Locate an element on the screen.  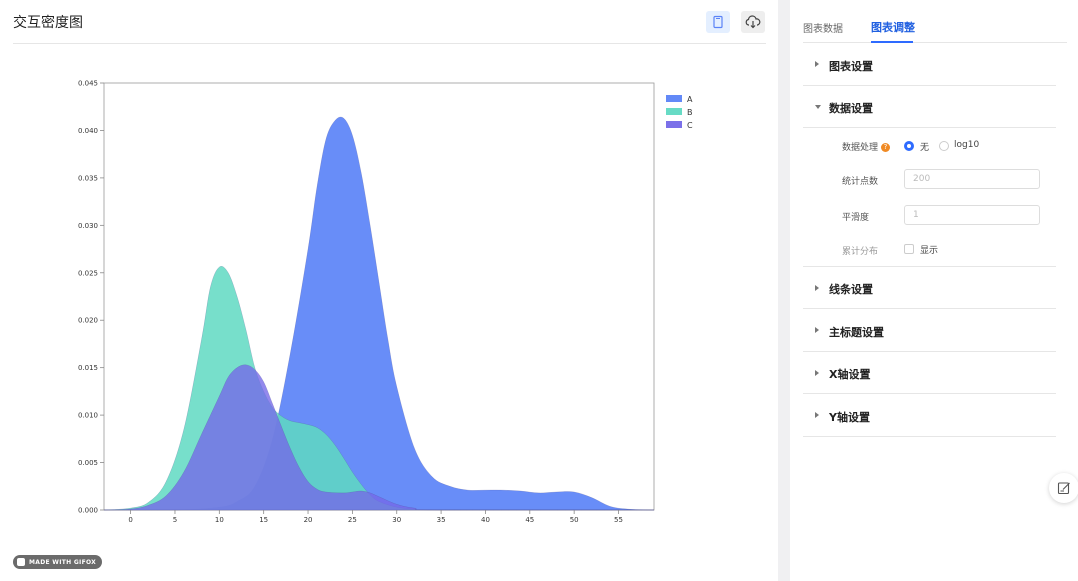
x-tick-label: 50 is located at coordinates (574, 520).